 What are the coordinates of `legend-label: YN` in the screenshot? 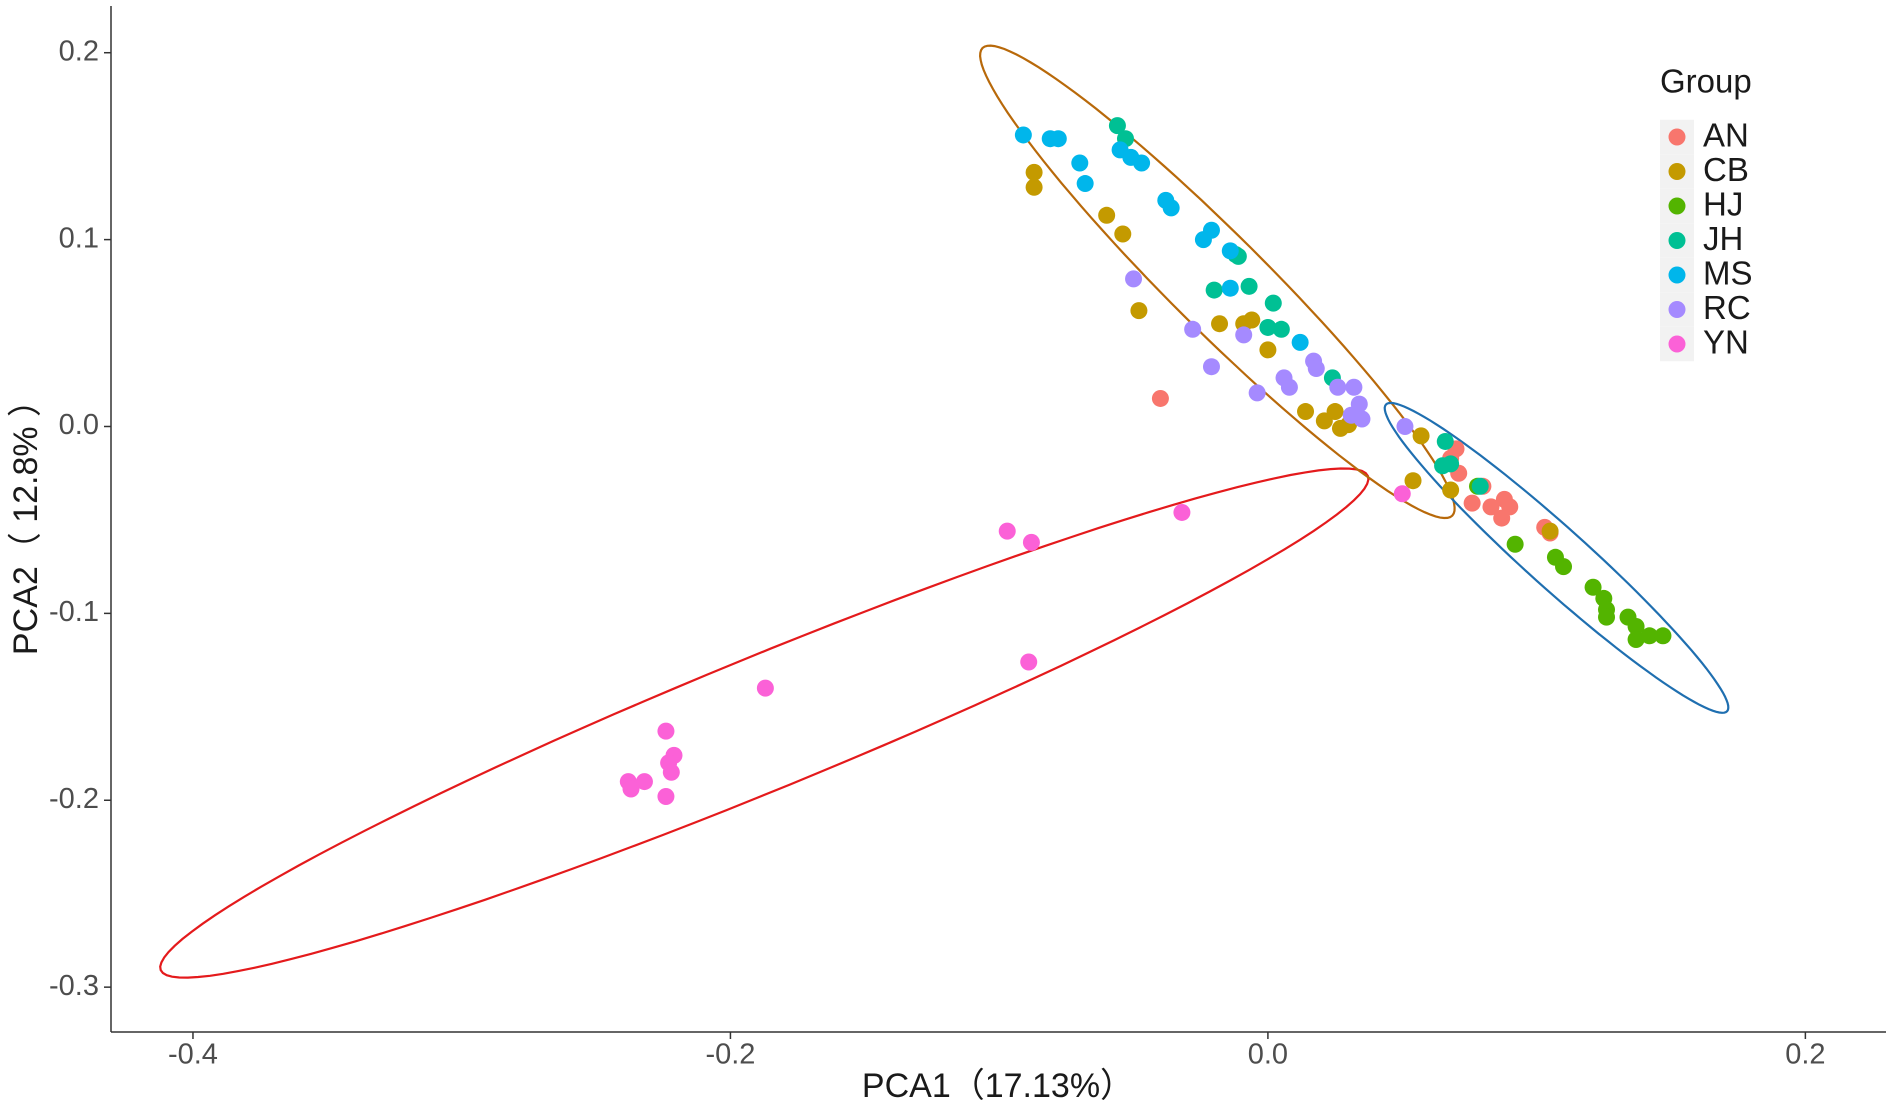 It's located at (1726, 342).